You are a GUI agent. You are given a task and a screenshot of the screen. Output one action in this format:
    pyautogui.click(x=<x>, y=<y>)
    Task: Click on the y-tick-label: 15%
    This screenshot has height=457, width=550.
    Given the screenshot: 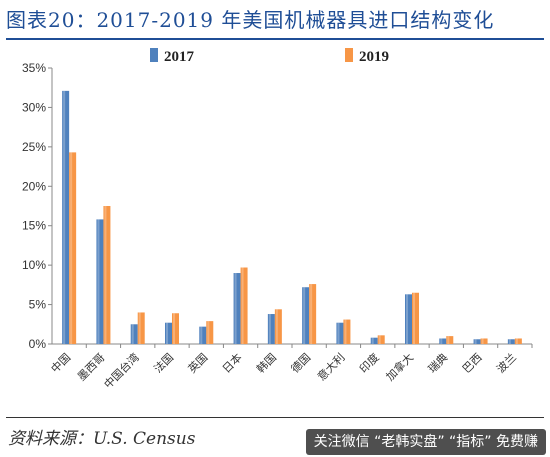 What is the action you would take?
    pyautogui.click(x=34, y=226)
    